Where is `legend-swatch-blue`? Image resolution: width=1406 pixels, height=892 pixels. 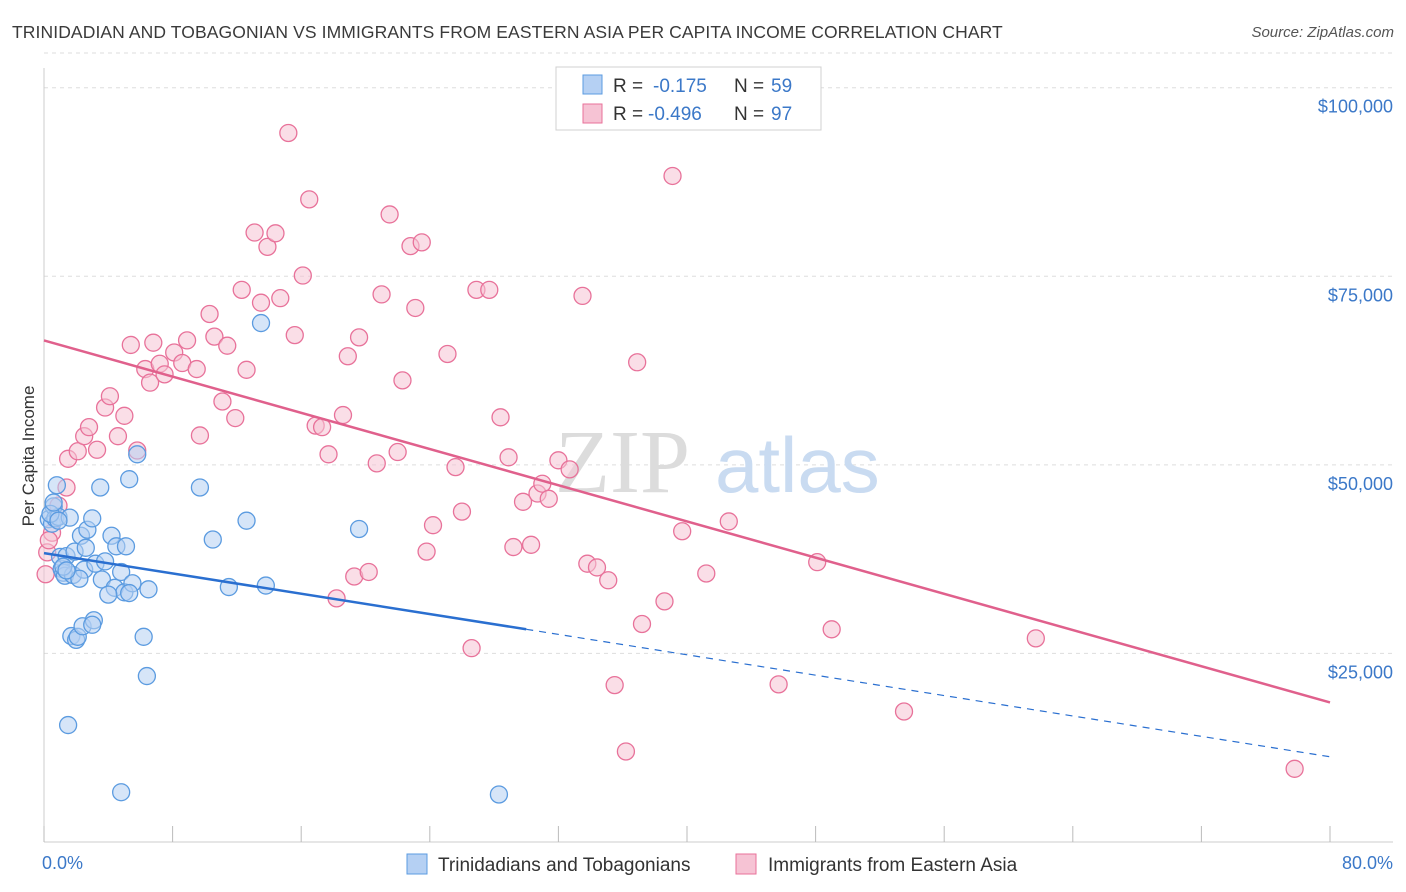 legend-swatch-blue is located at coordinates (592, 84).